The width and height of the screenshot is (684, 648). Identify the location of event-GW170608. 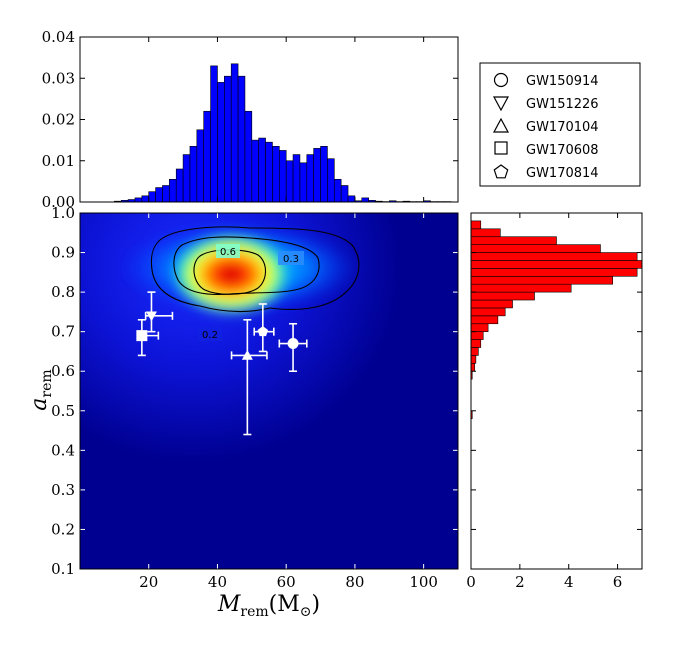
(148, 337).